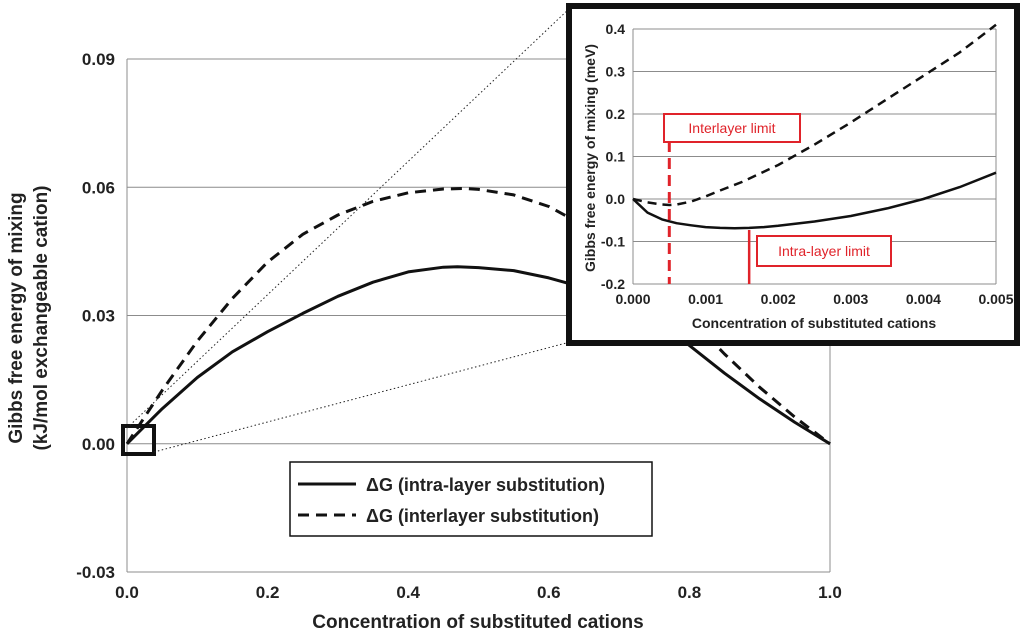 The width and height of the screenshot is (1024, 639). What do you see at coordinates (127, 592) in the screenshot?
I see `main-x-tick-label: 0.0` at bounding box center [127, 592].